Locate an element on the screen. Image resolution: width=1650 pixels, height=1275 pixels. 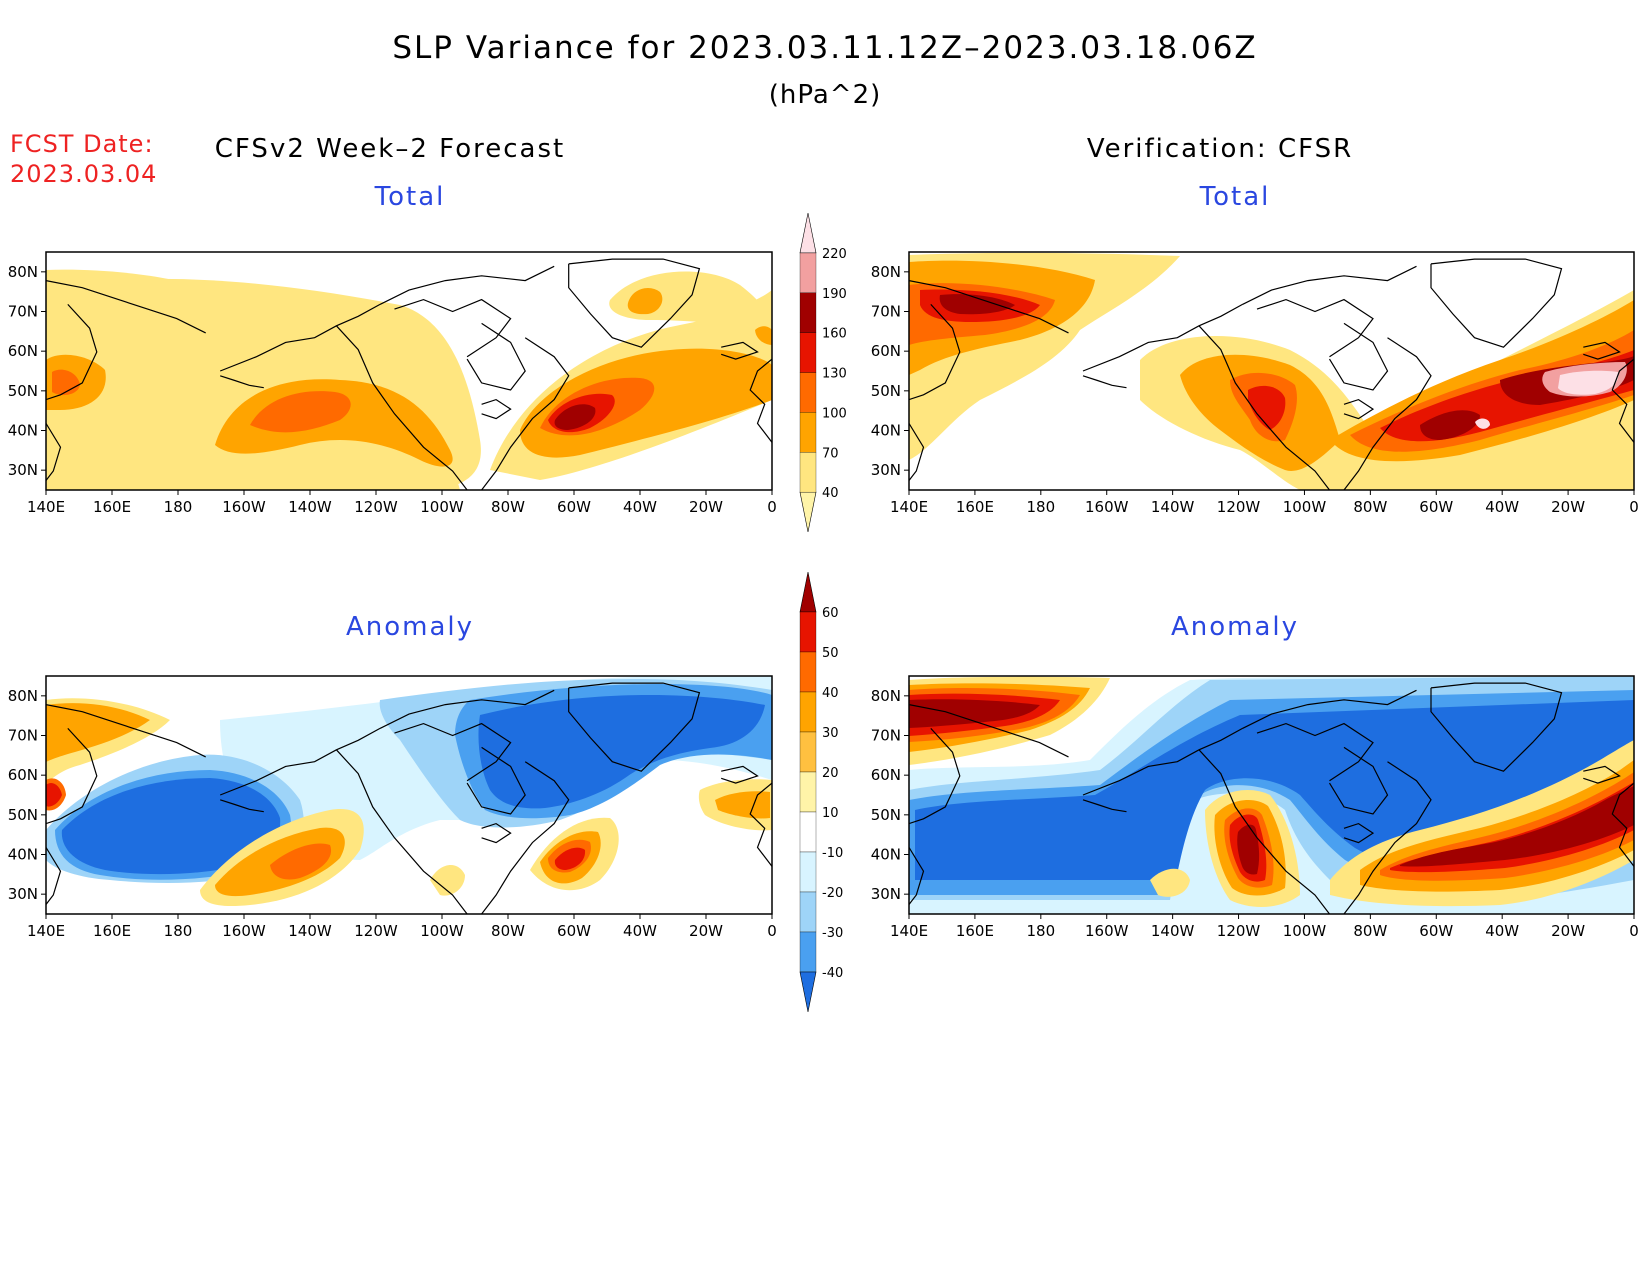
lat-tick-label: 60N is located at coordinates (886, 351).